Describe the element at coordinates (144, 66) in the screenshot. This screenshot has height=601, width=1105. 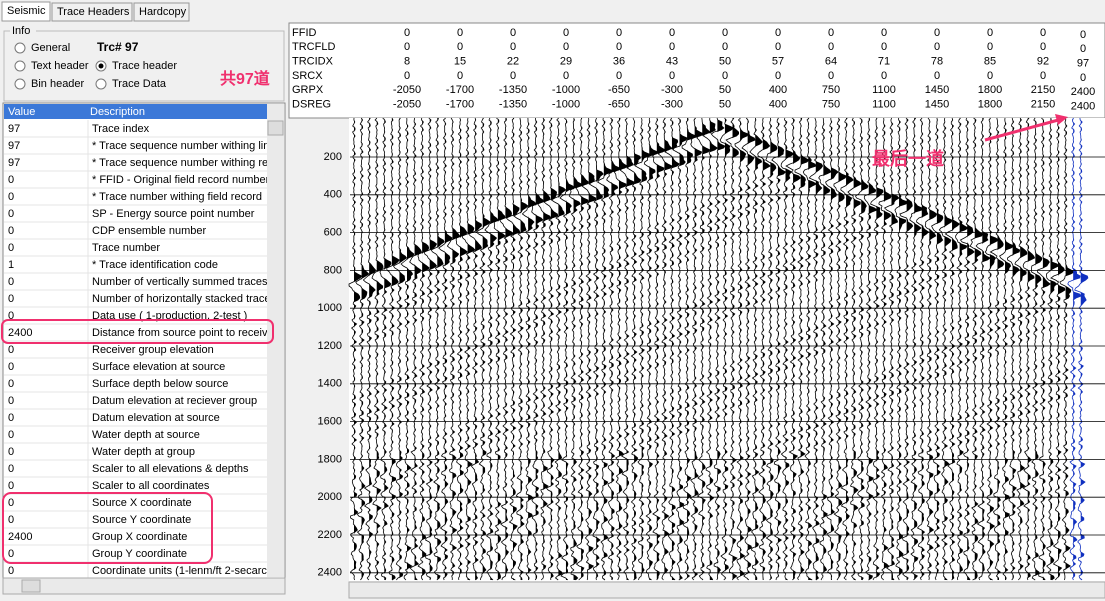
I see `radio-label: Trace header` at that location.